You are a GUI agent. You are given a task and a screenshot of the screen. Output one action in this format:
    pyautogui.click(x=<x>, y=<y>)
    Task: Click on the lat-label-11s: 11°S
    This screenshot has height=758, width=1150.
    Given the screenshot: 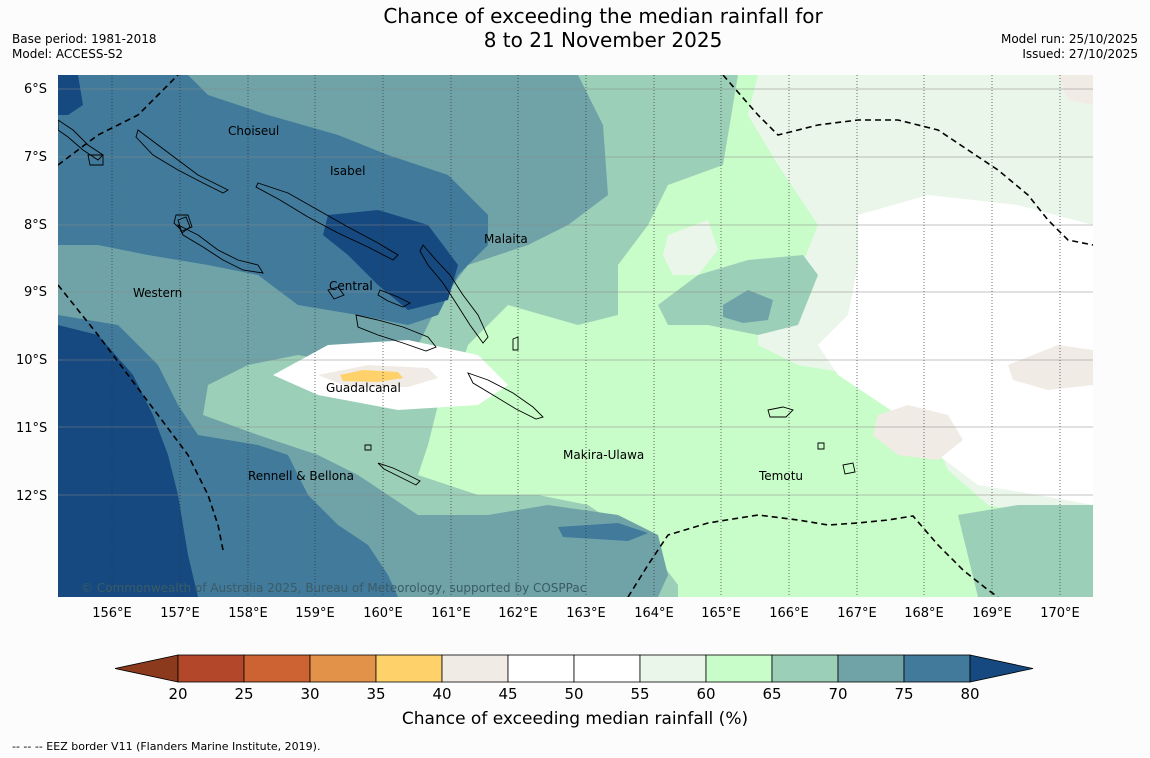 What is the action you would take?
    pyautogui.click(x=32, y=428)
    